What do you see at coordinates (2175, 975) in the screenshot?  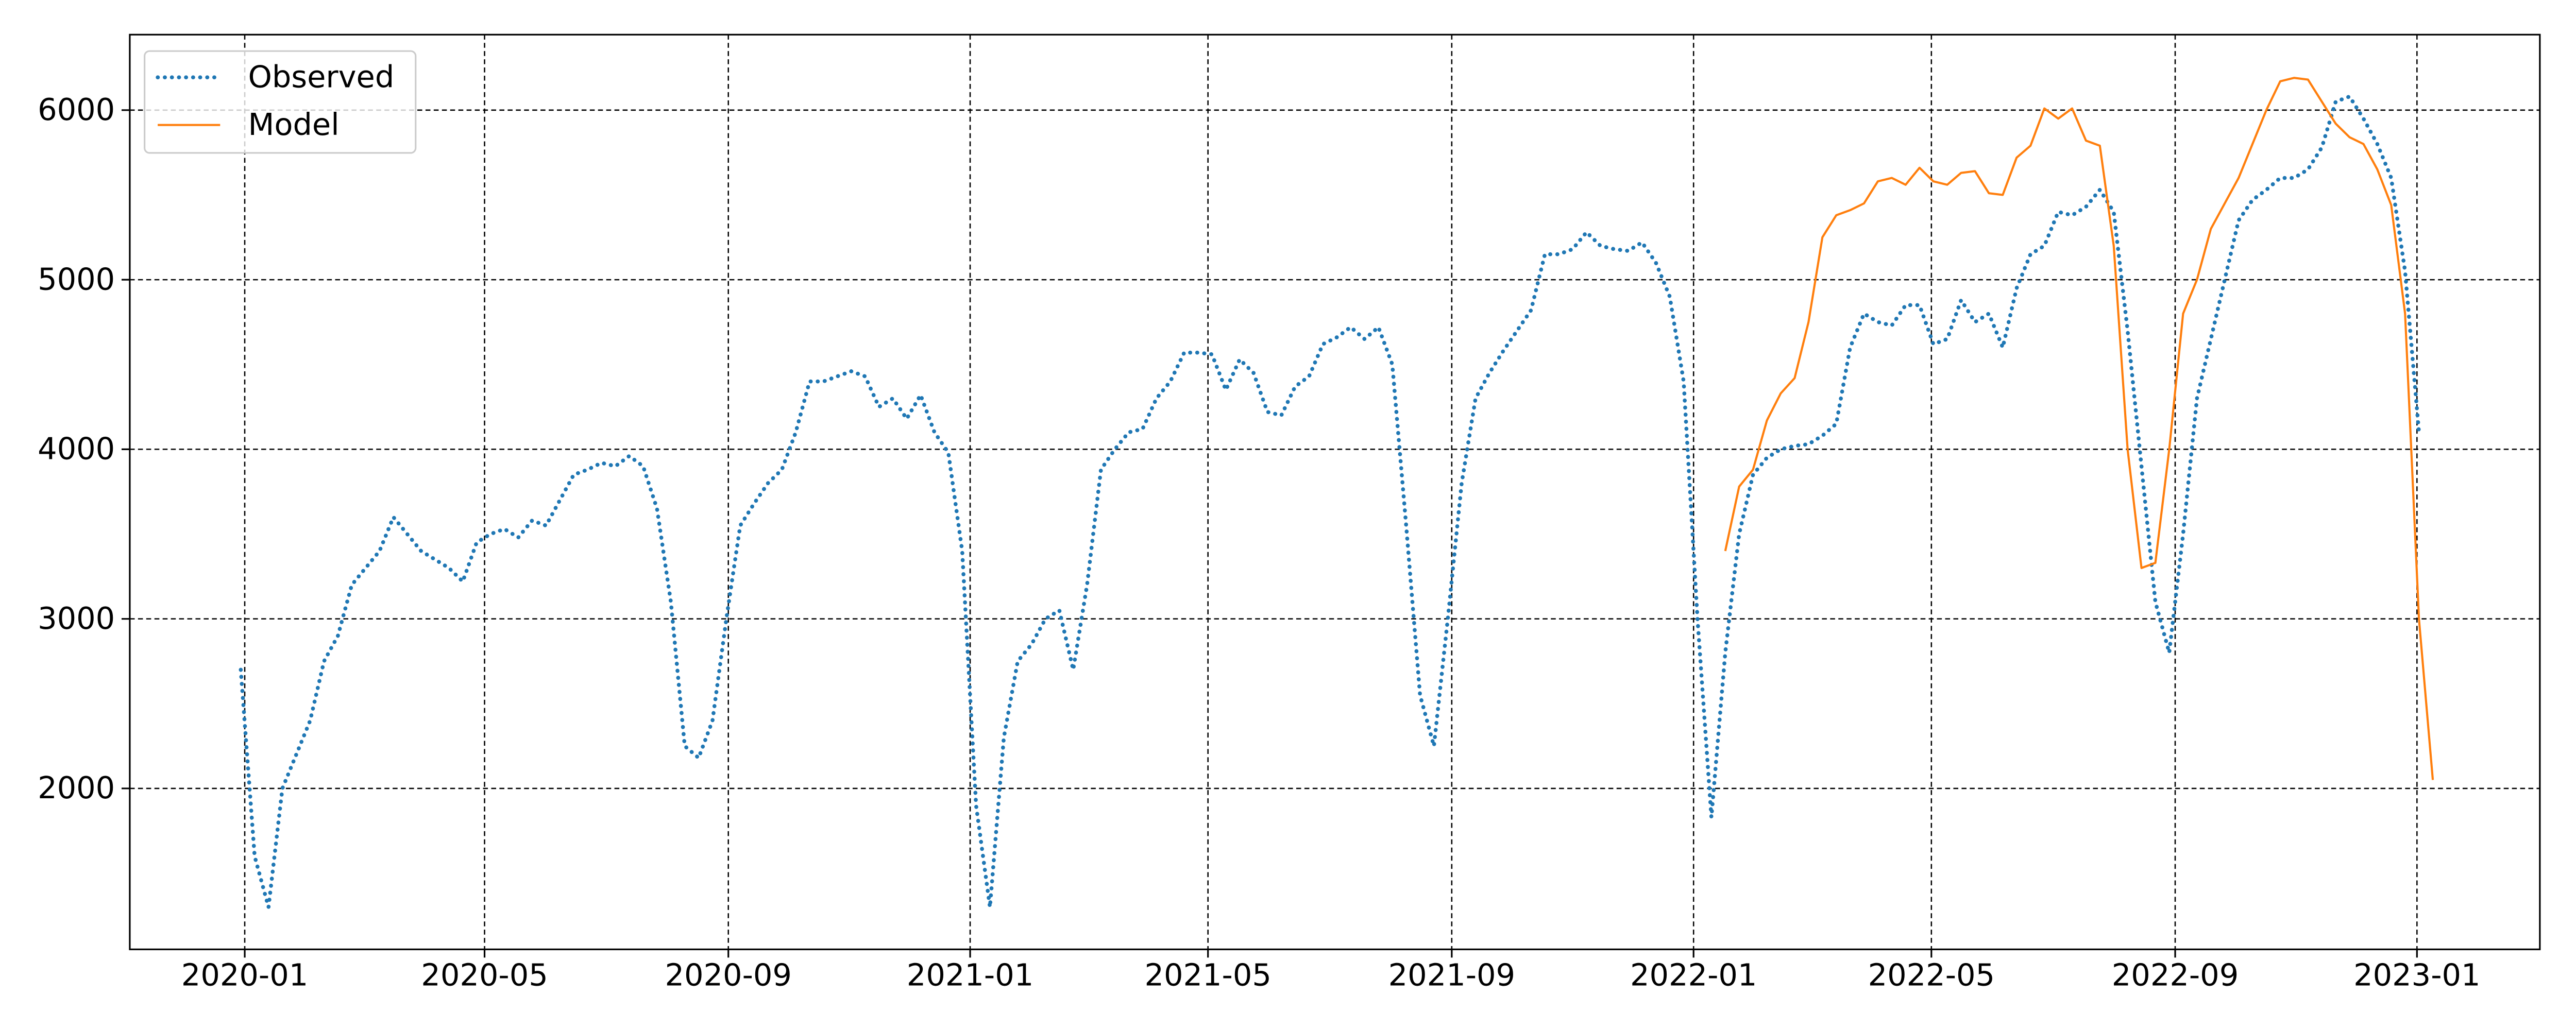 I see `x-tick-label: 2022-09` at bounding box center [2175, 975].